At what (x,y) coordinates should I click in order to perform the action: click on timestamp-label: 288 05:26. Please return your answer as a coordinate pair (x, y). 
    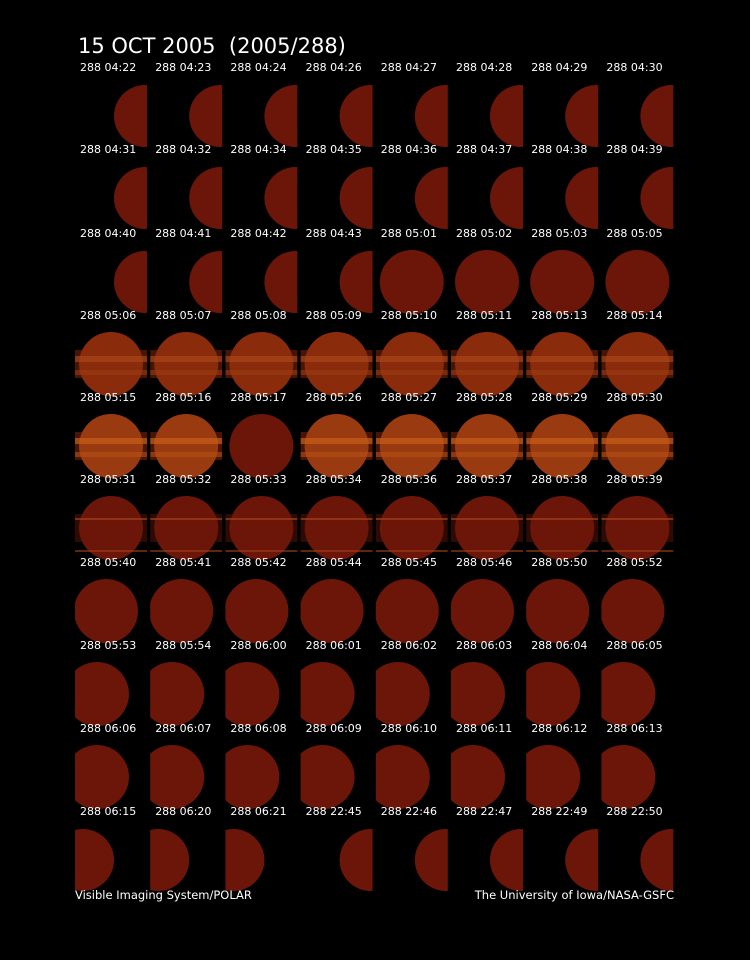
    Looking at the image, I should click on (334, 397).